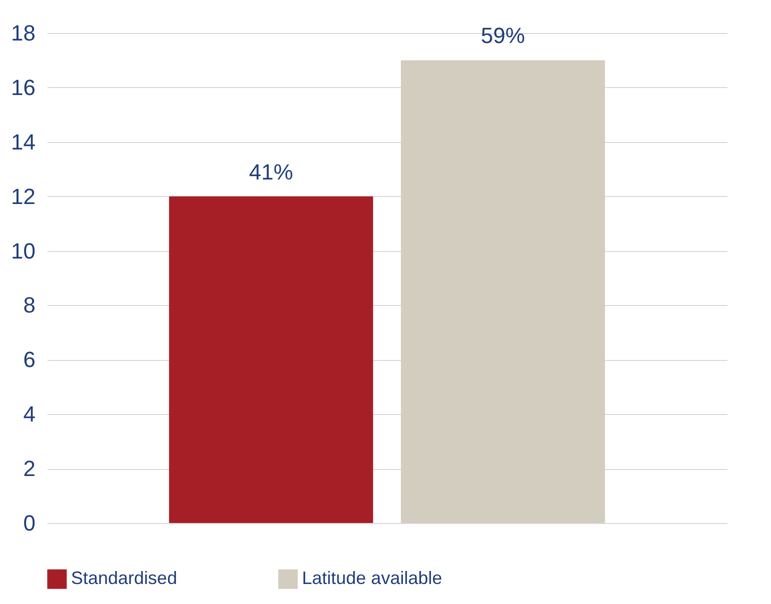 The image size is (771, 604). I want to click on y-tick-label: 0, so click(29, 523).